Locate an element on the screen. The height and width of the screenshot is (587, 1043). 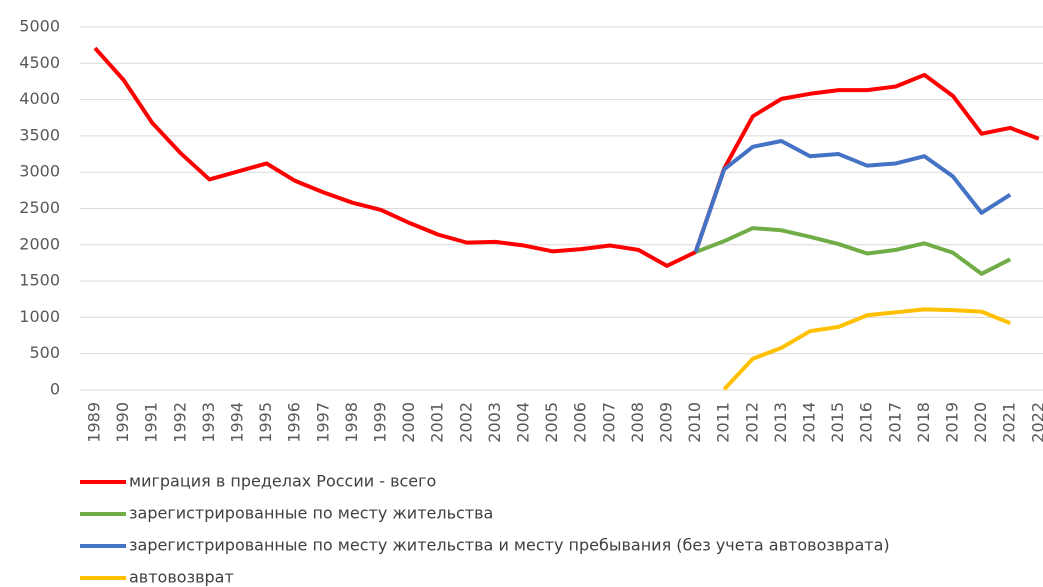
x-tick-label: 2019 is located at coordinates (952, 422).